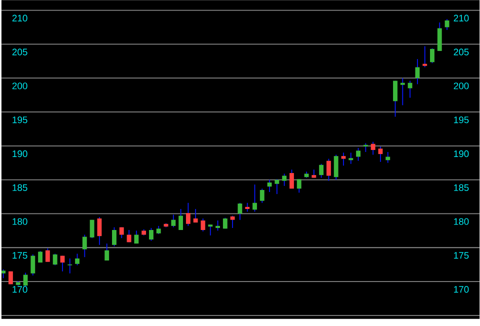 This screenshot has width=480, height=326. I want to click on y2-tick-label: 170, so click(461, 289).